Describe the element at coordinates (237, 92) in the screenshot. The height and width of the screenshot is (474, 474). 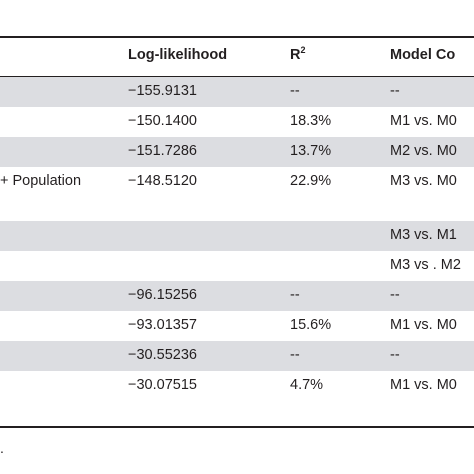
I see `table-row: −155.9131 -- --` at that location.